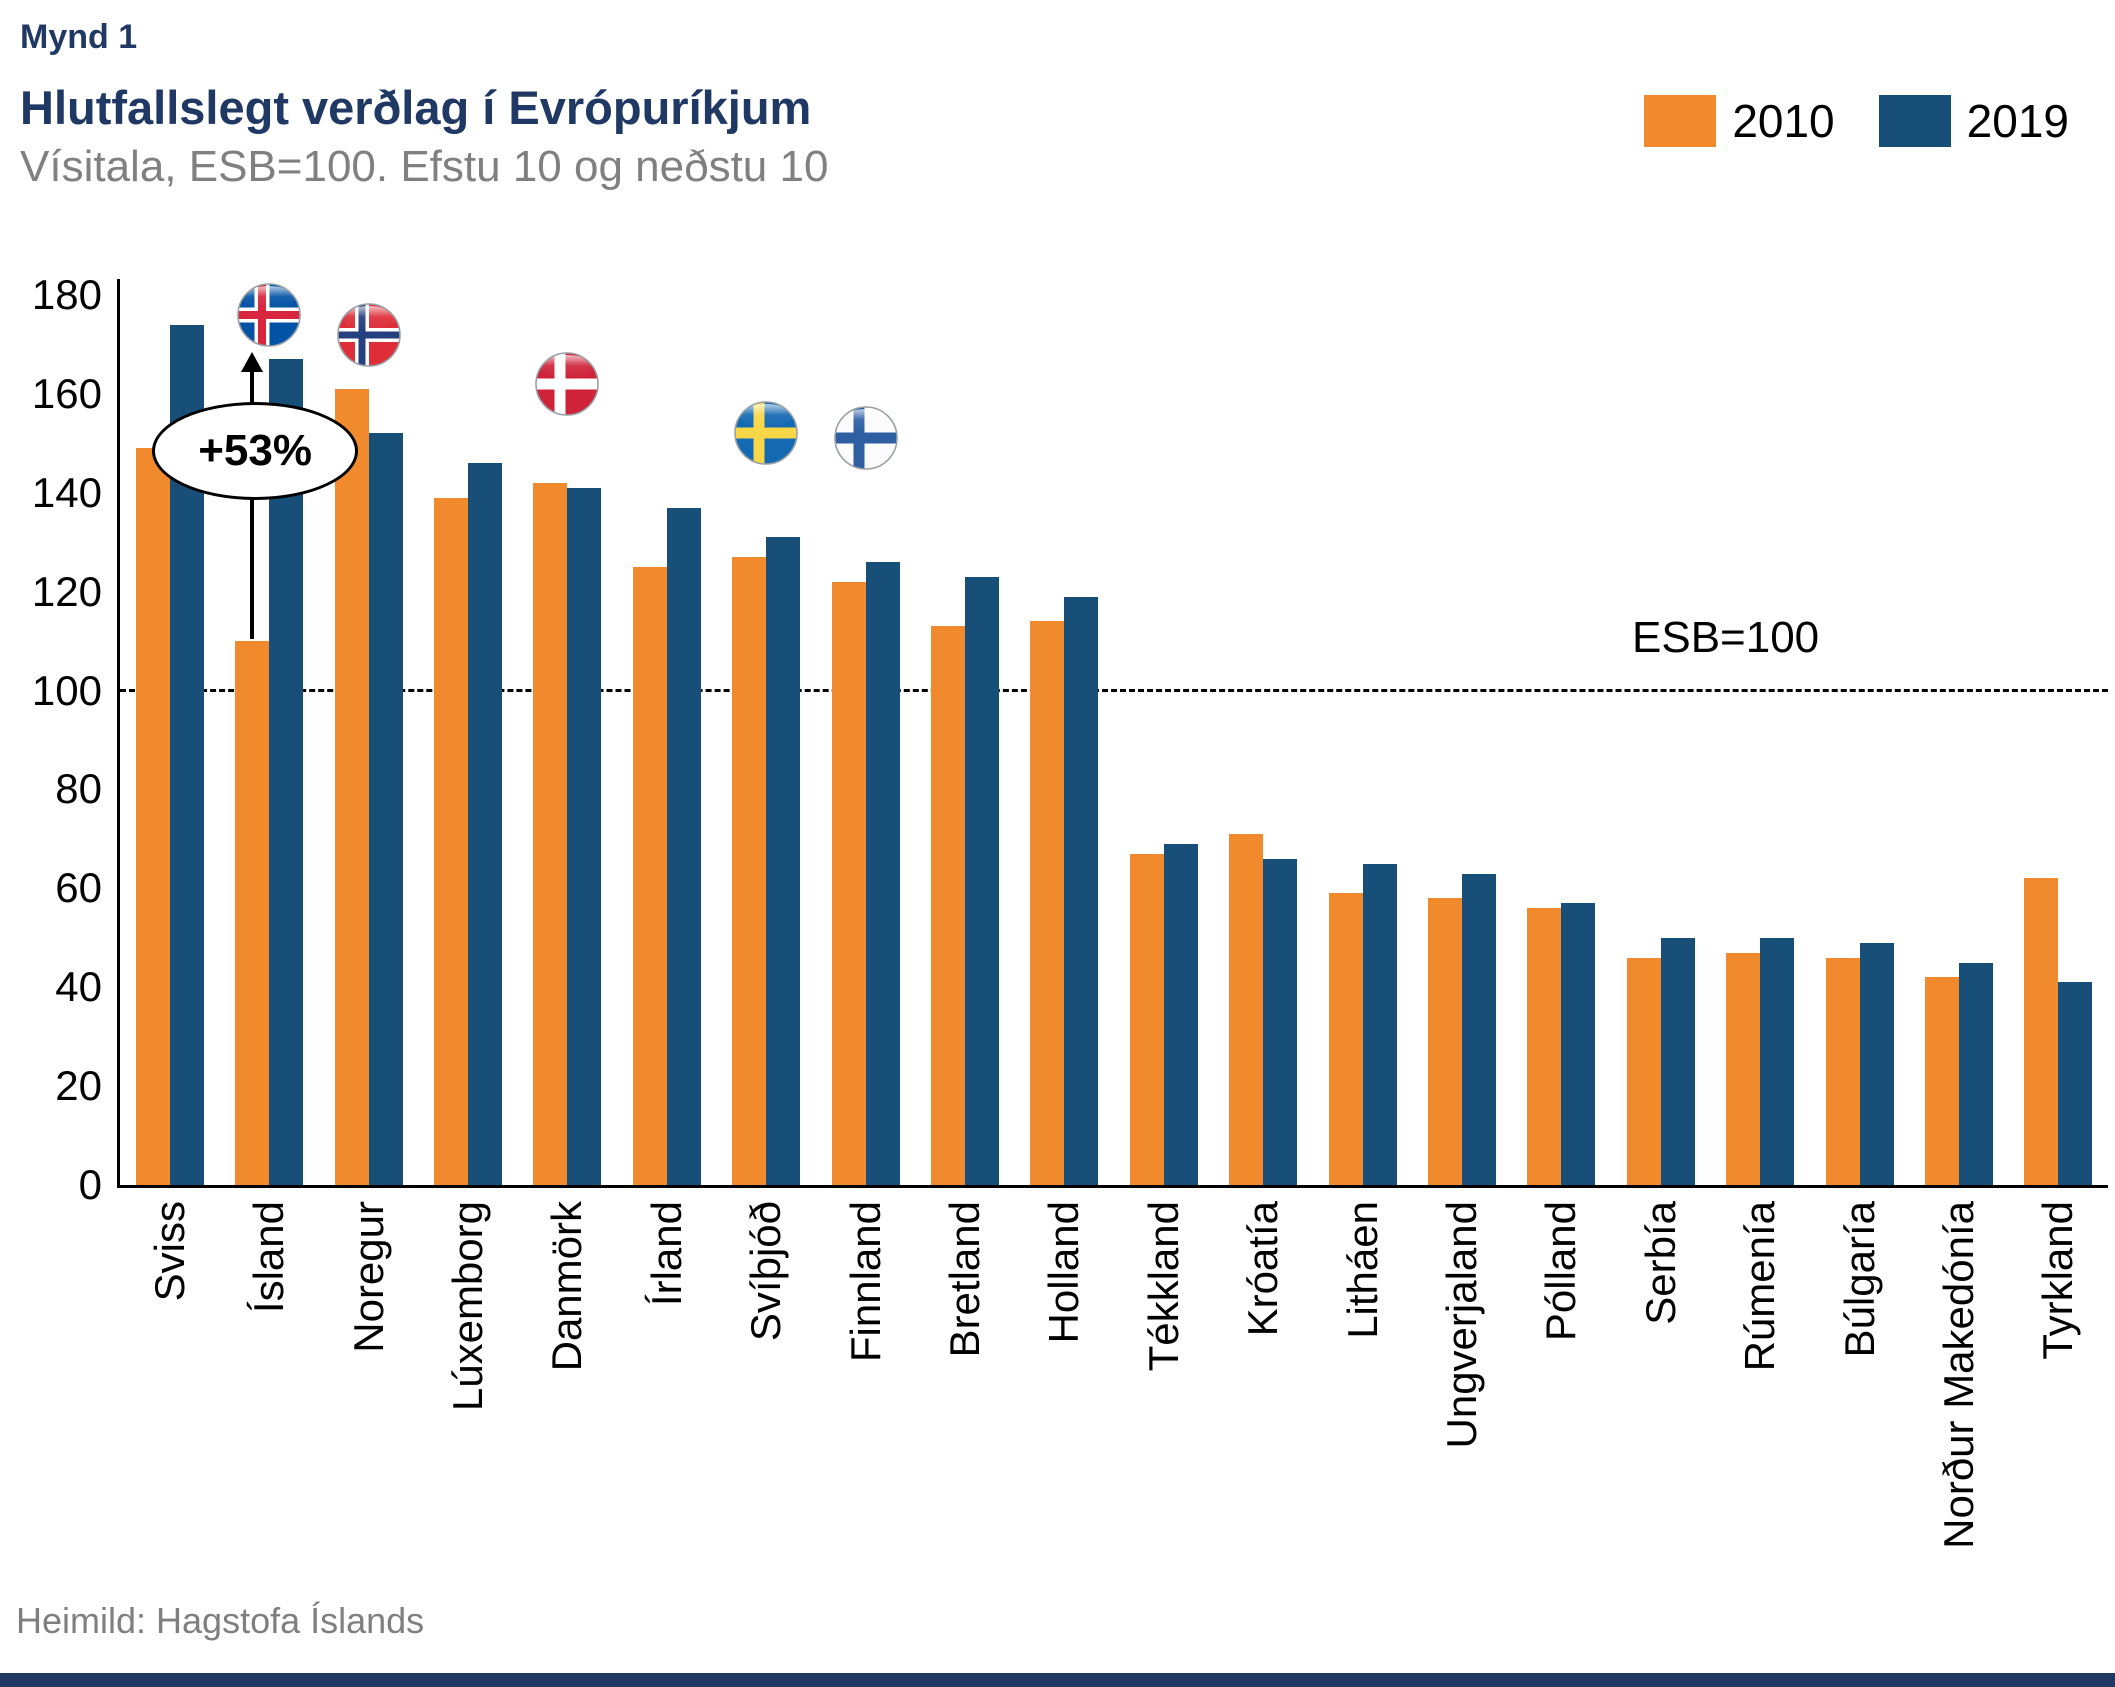 This screenshot has width=2115, height=1687. I want to click on chart-subtitle: Vísitala, ESB=100. Efstu 10 og neðstu 10, so click(424, 166).